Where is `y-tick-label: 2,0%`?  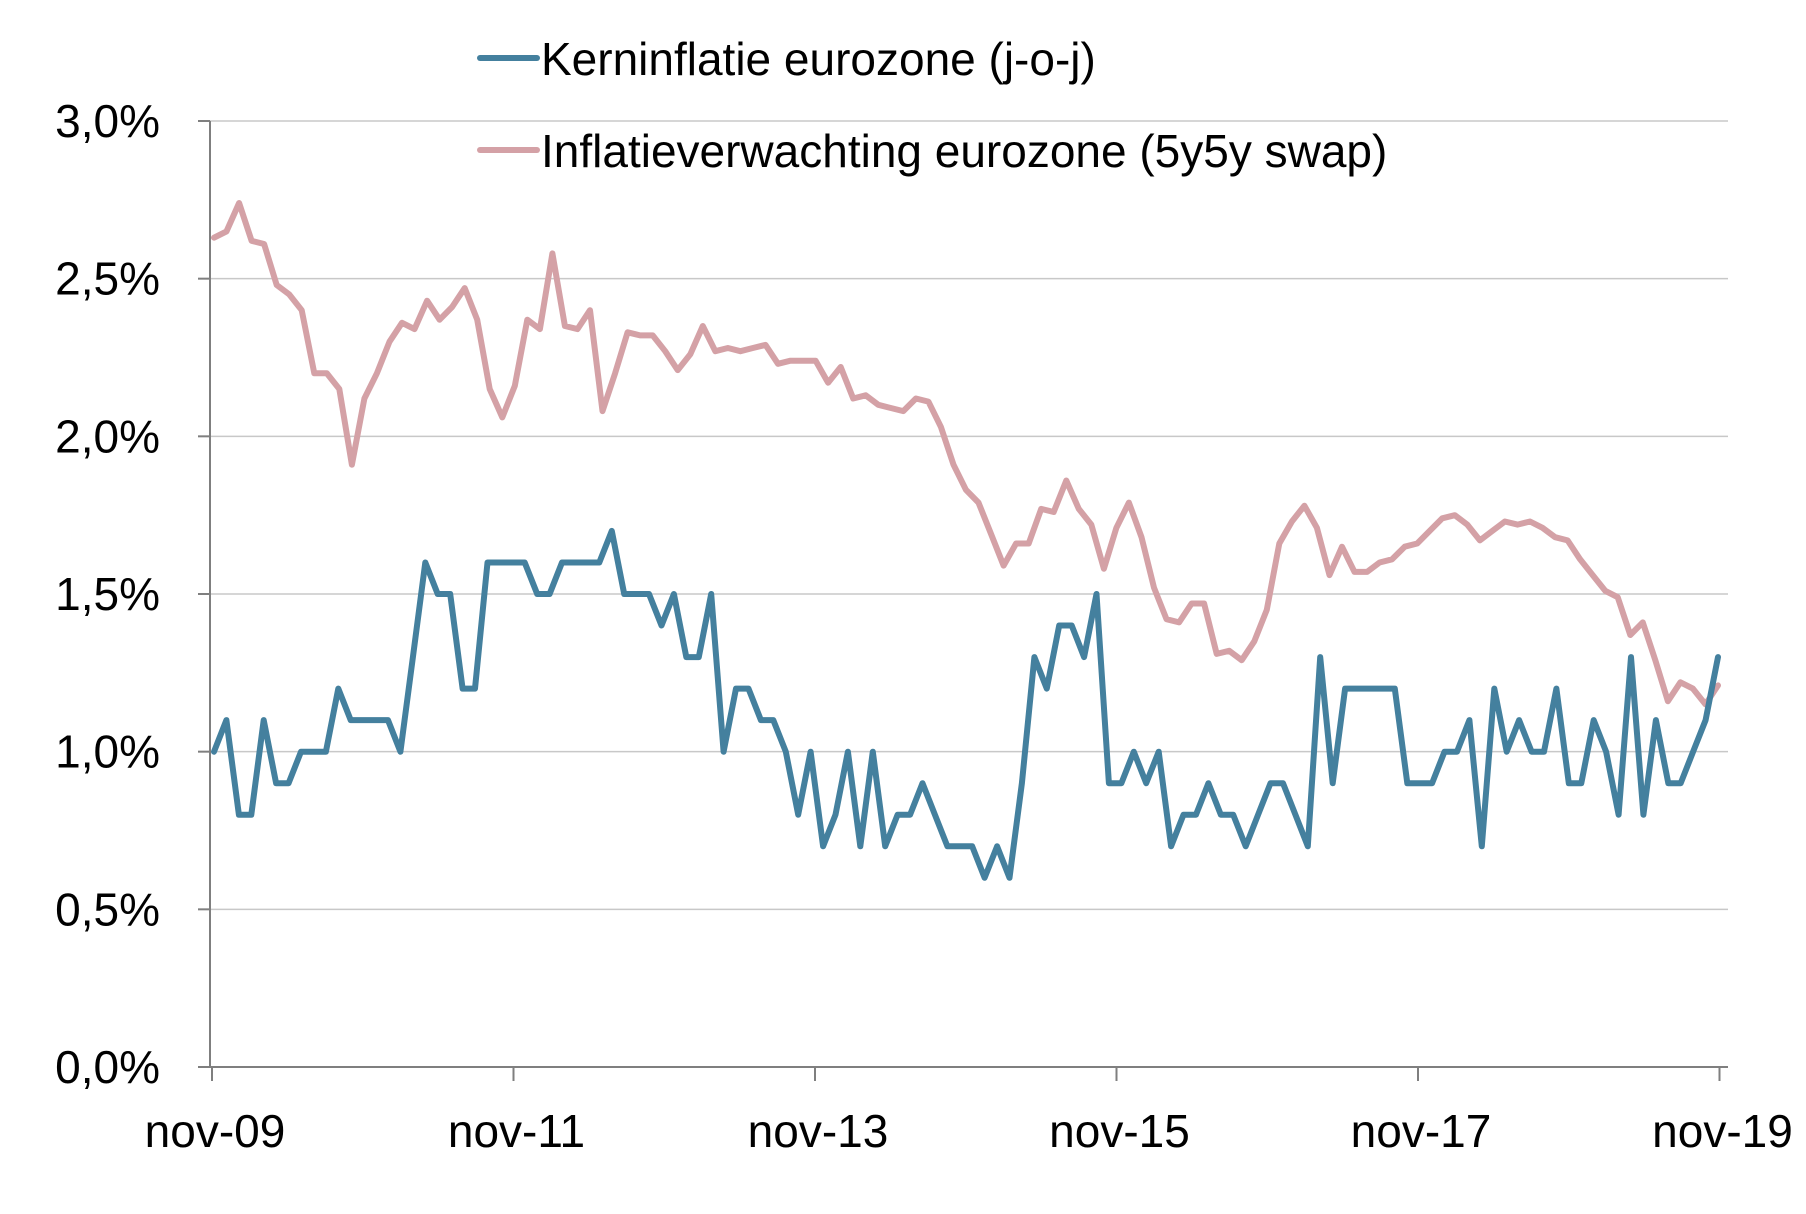
y-tick-label: 2,0% is located at coordinates (107, 436).